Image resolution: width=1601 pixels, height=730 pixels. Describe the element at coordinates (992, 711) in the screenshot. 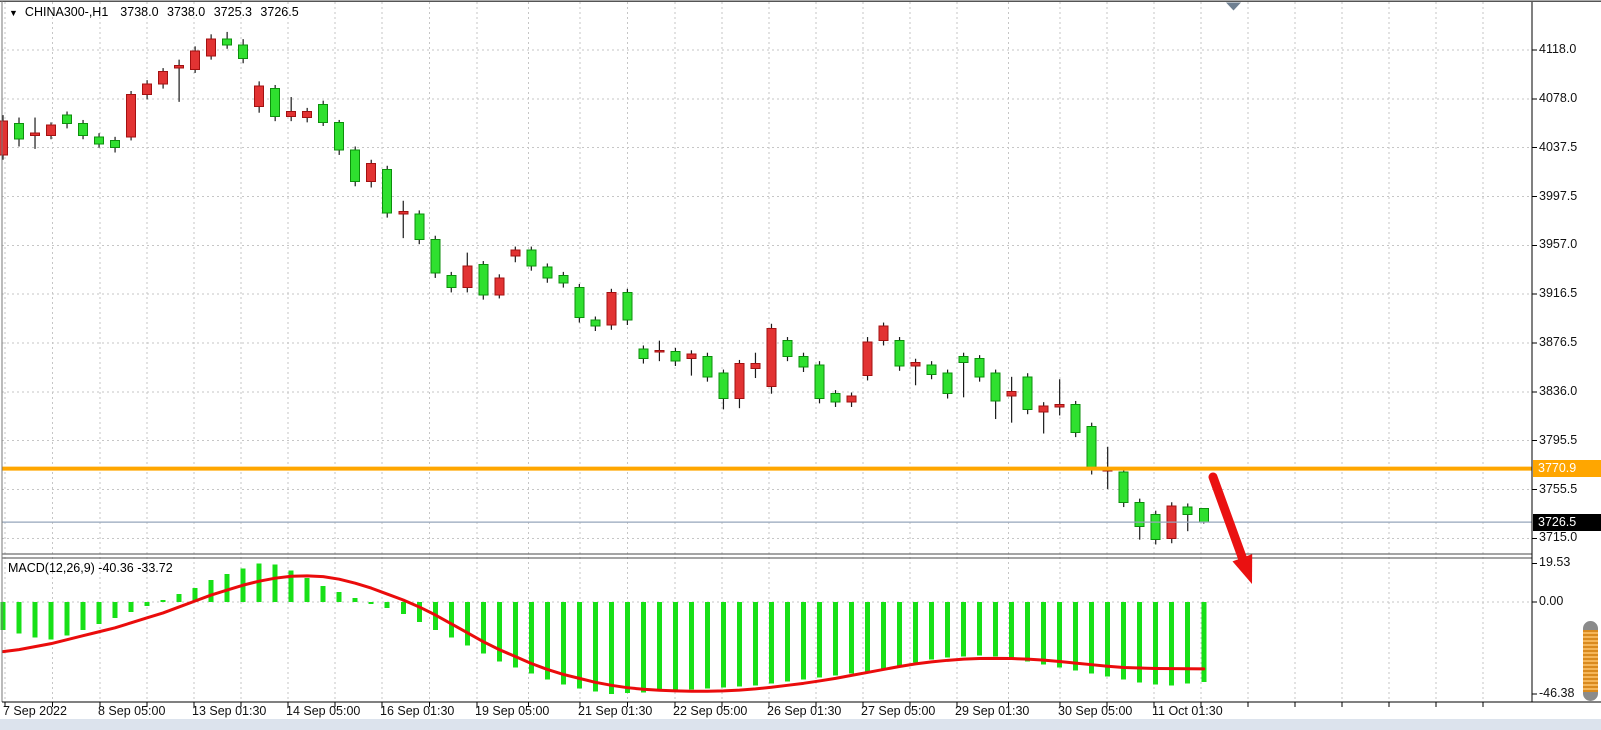

I see `time-axis-label: 29 Sep 01:30` at that location.